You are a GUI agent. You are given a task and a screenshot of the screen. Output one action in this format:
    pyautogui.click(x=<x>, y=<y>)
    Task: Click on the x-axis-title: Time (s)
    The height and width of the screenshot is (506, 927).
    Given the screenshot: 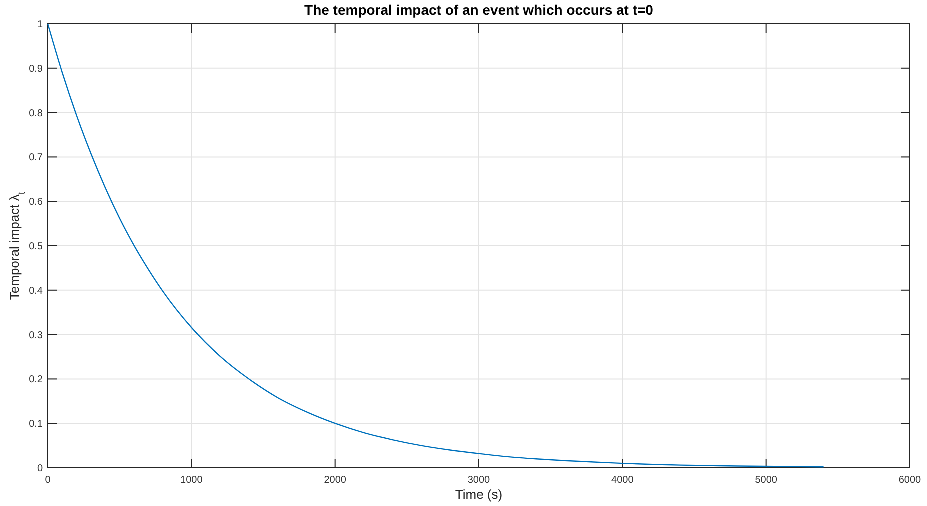 What is the action you would take?
    pyautogui.click(x=479, y=494)
    